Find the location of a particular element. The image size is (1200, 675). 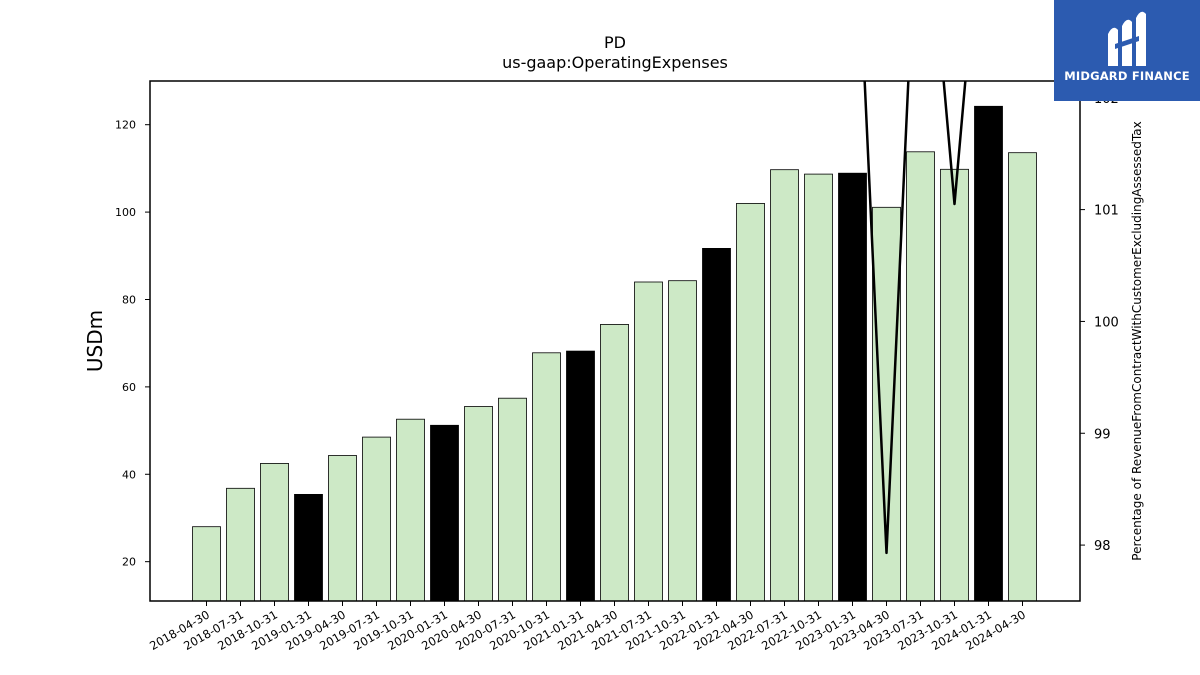

y2-tick-label: 100 is located at coordinates (1106, 322).